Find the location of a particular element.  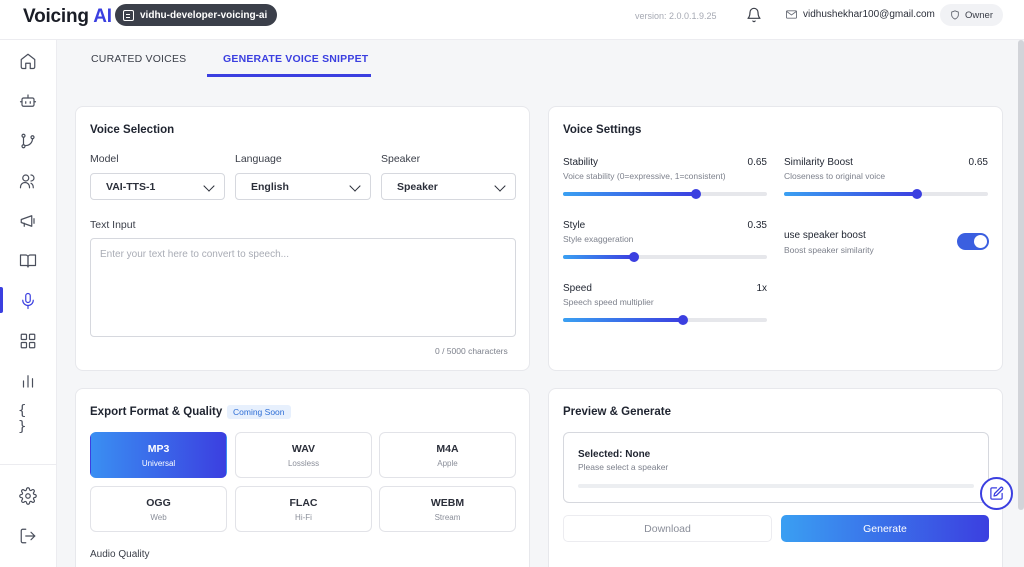

sidebar: { } is located at coordinates (28, 303).